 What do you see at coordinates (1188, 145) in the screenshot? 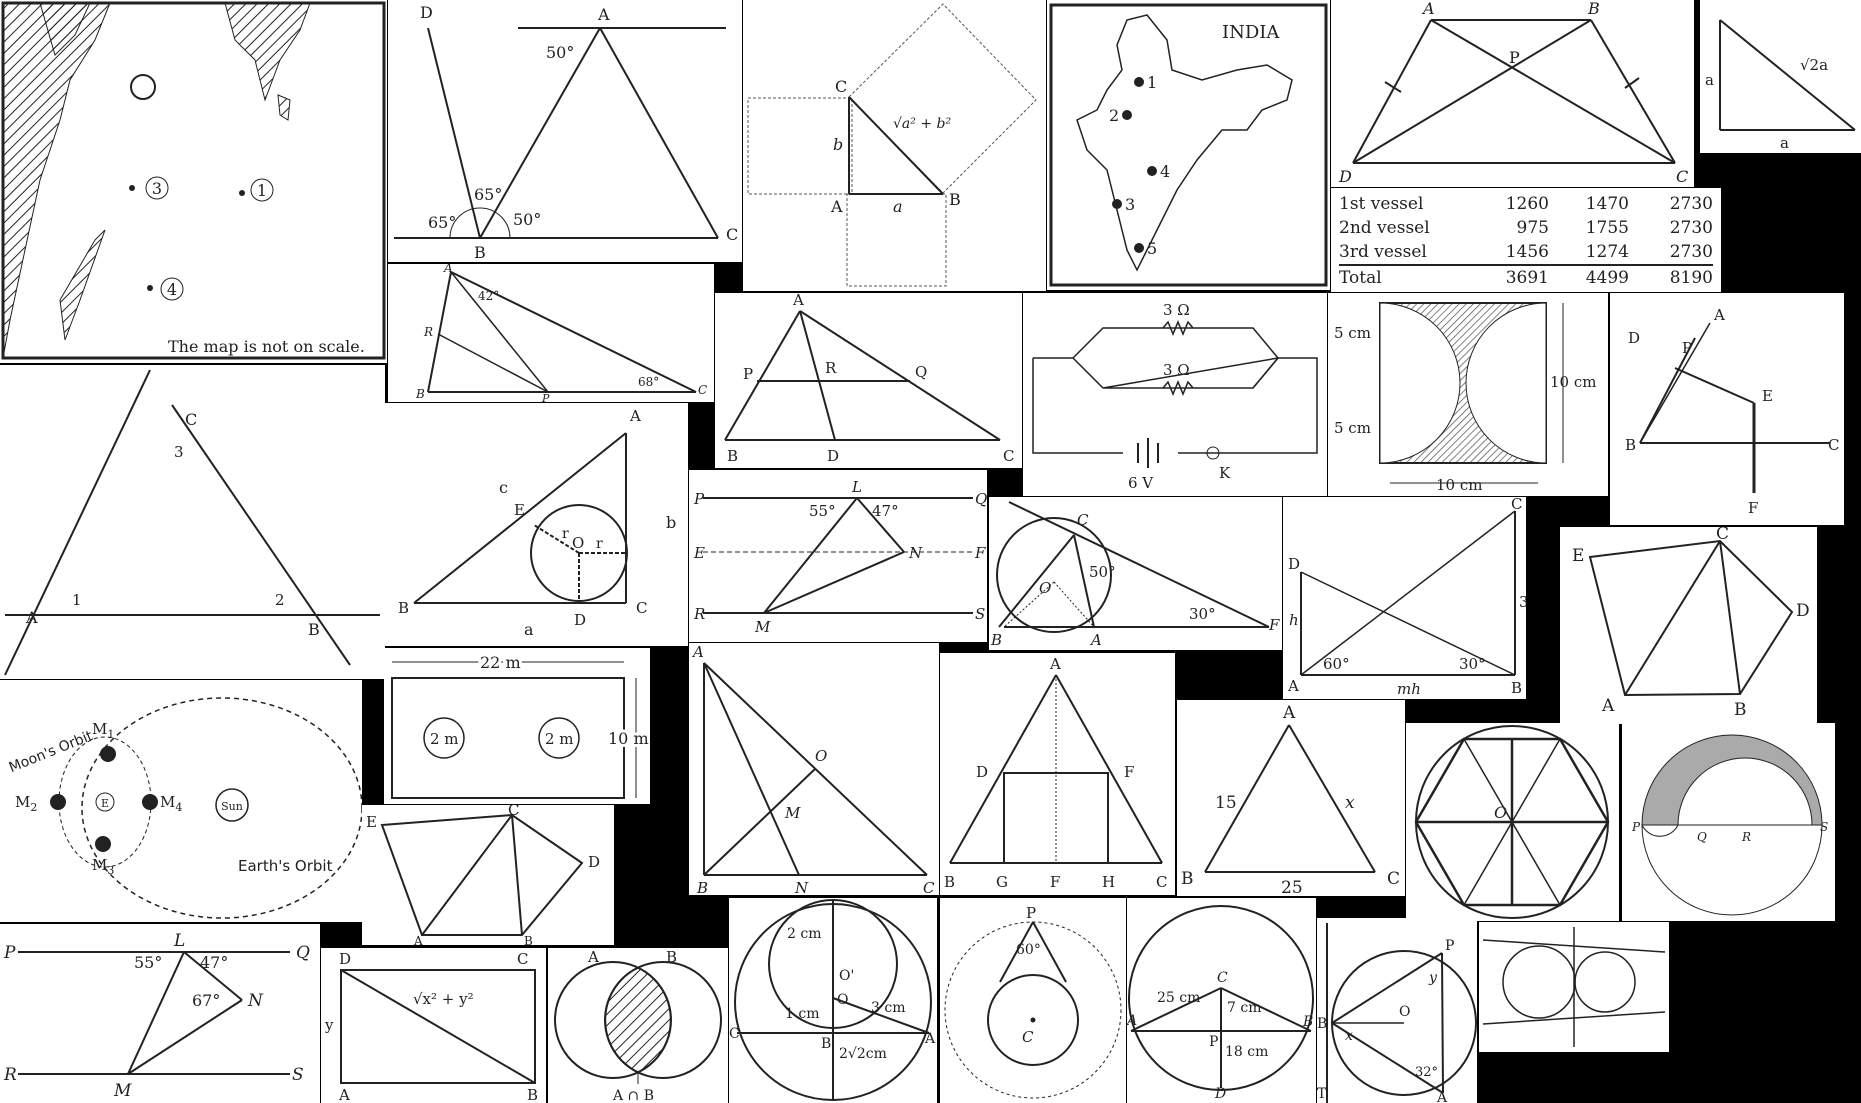
I see `india-map-panel: INDIA 1 2 3 4 5` at bounding box center [1188, 145].